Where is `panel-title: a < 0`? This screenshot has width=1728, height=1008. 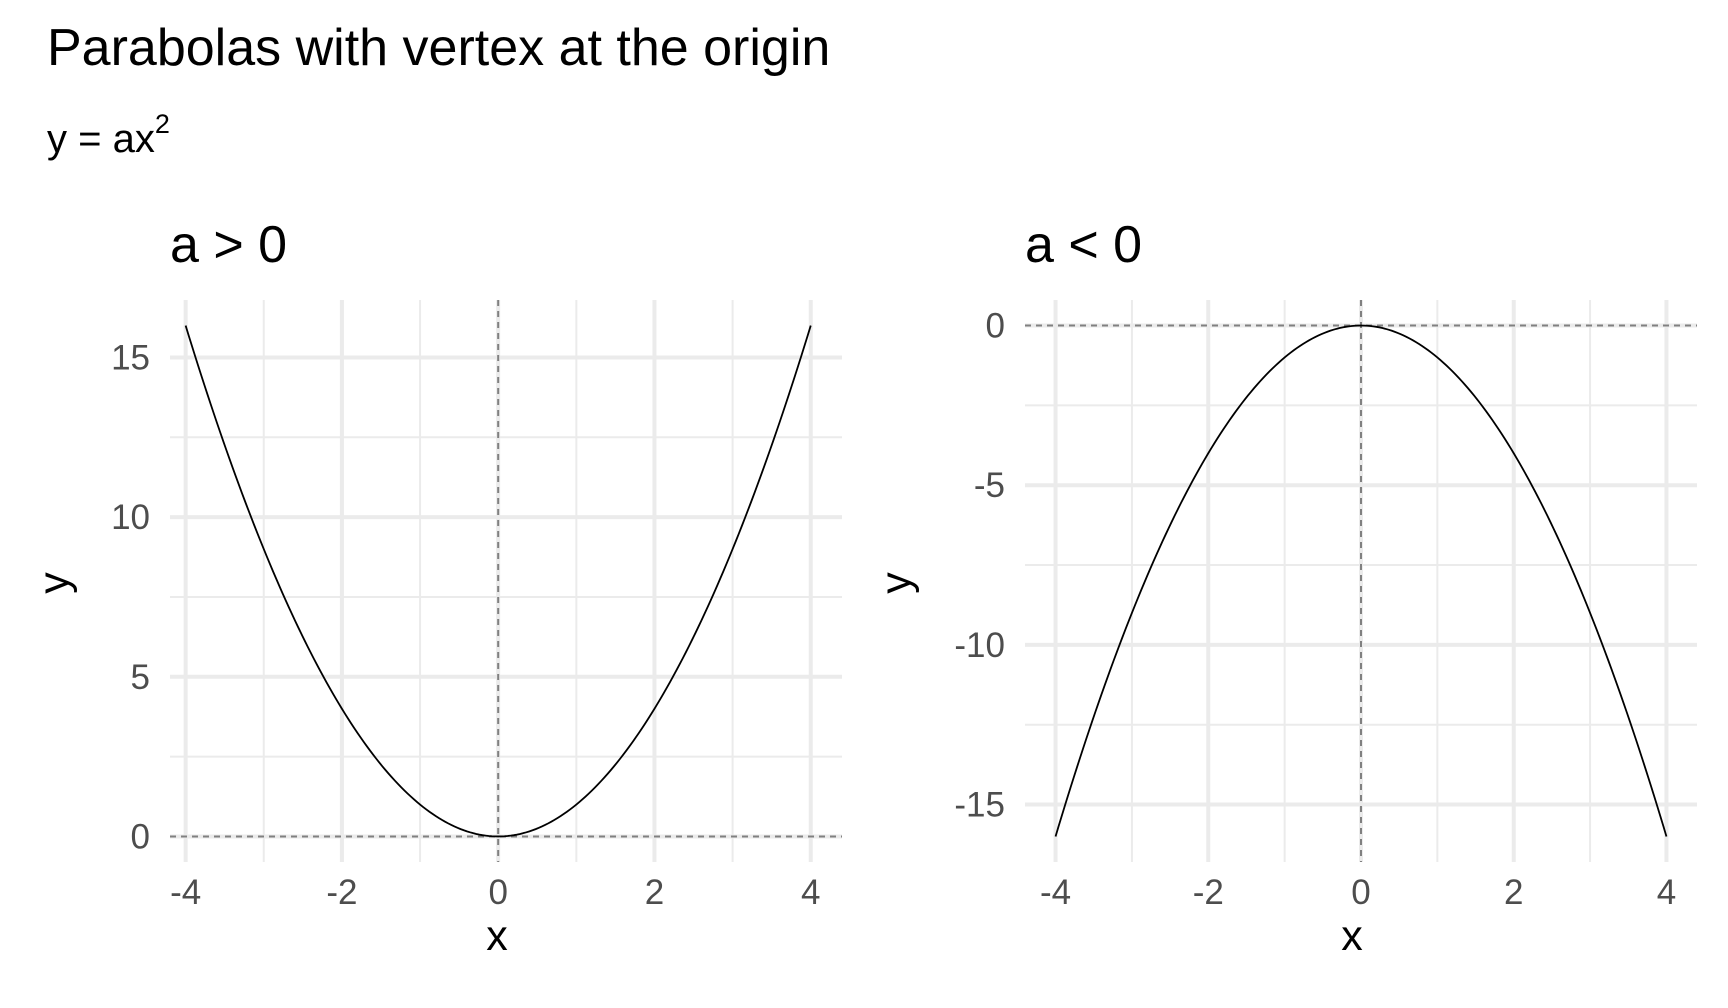
panel-title: a < 0 is located at coordinates (1083, 245).